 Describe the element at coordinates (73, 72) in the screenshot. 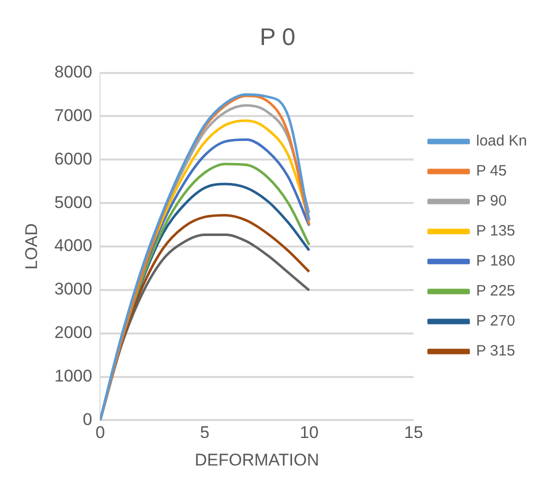

I see `y-tick-label: 8000` at that location.